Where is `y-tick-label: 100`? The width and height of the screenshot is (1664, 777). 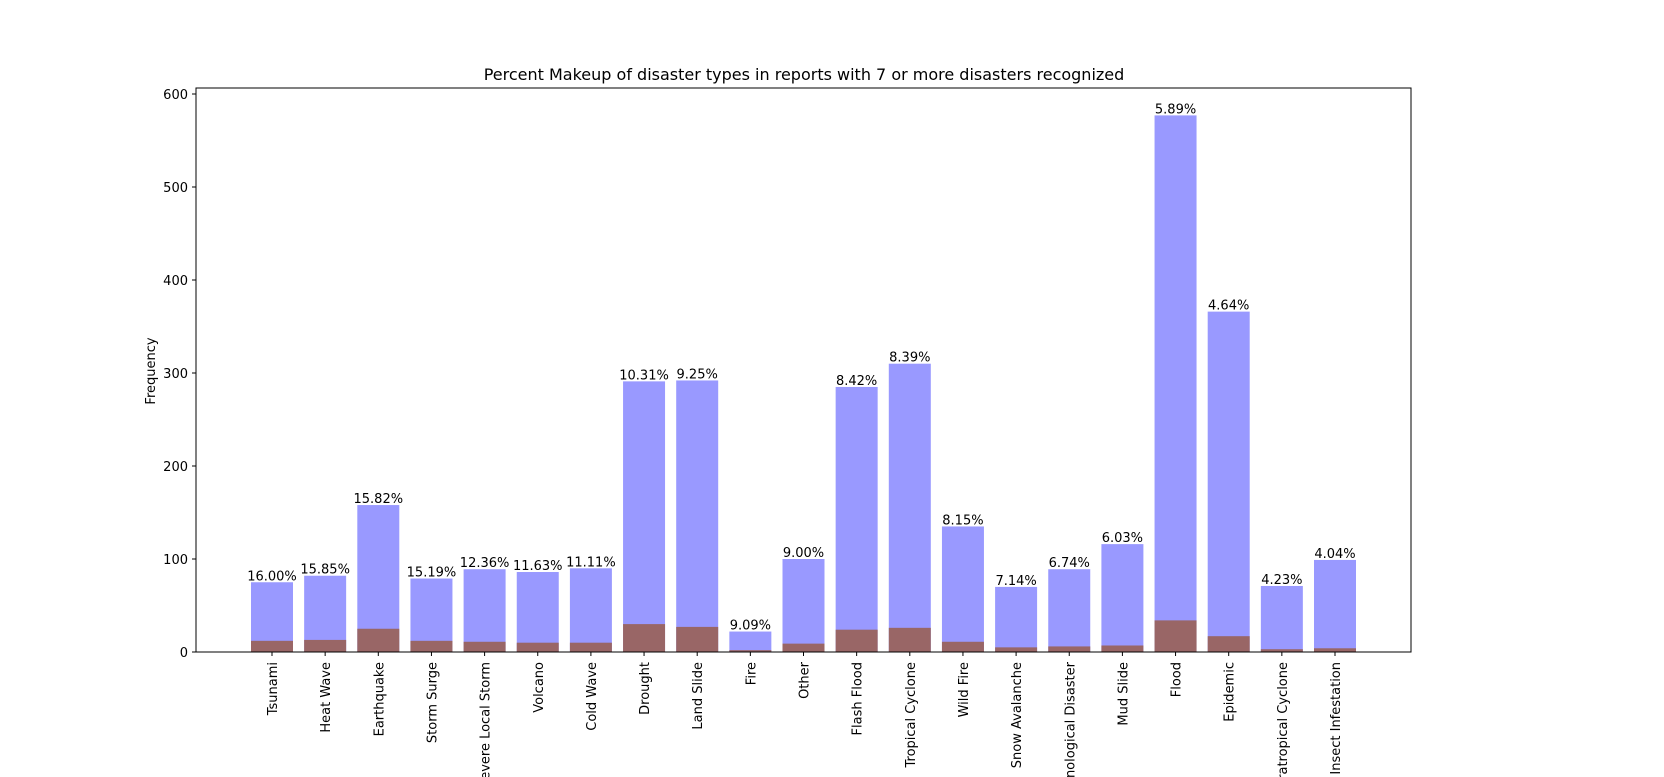
y-tick-label: 100 is located at coordinates (175, 560).